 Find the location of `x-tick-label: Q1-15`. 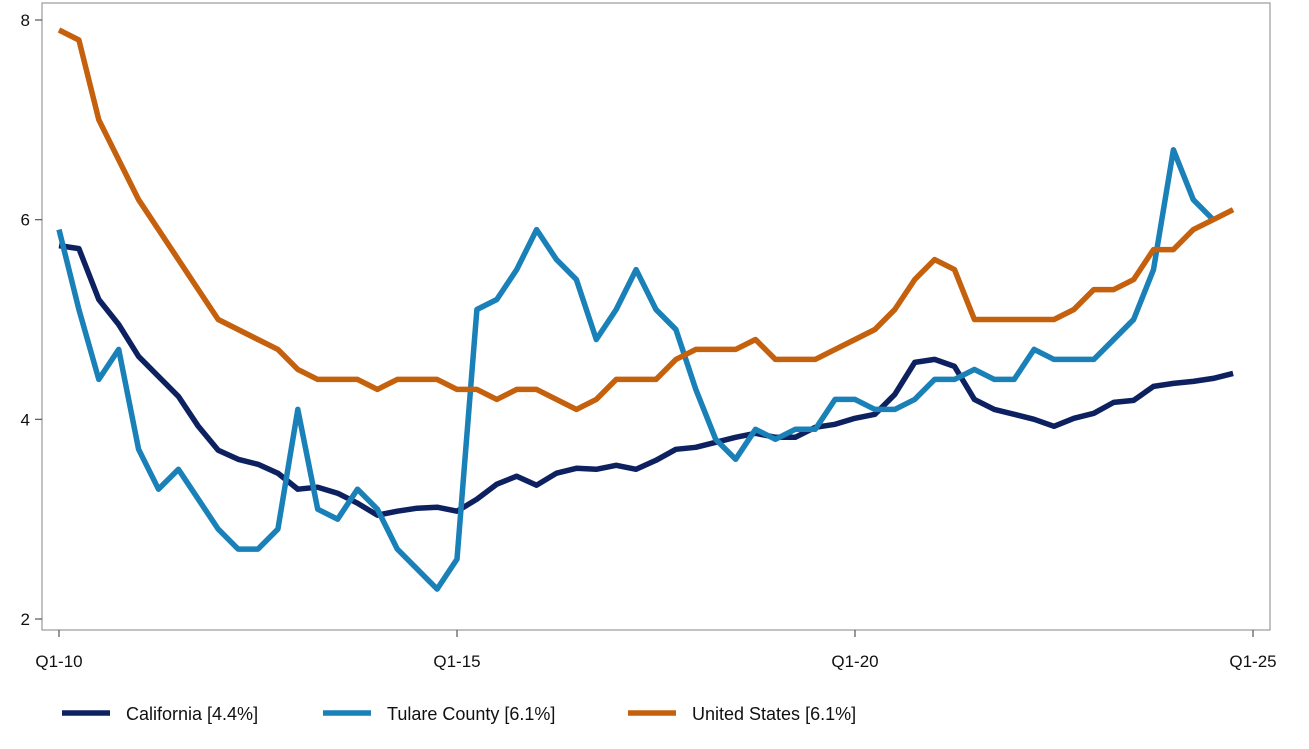

x-tick-label: Q1-15 is located at coordinates (456, 661).